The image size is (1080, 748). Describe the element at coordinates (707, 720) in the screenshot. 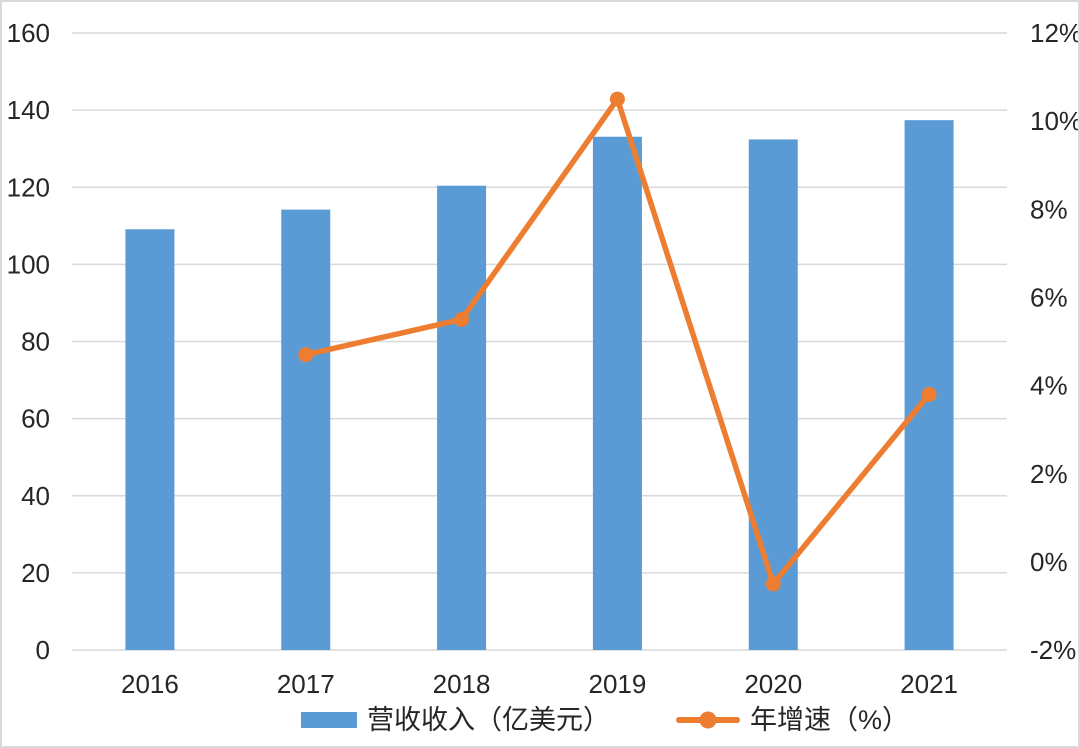

I see `growth-line-swatch-icon` at that location.